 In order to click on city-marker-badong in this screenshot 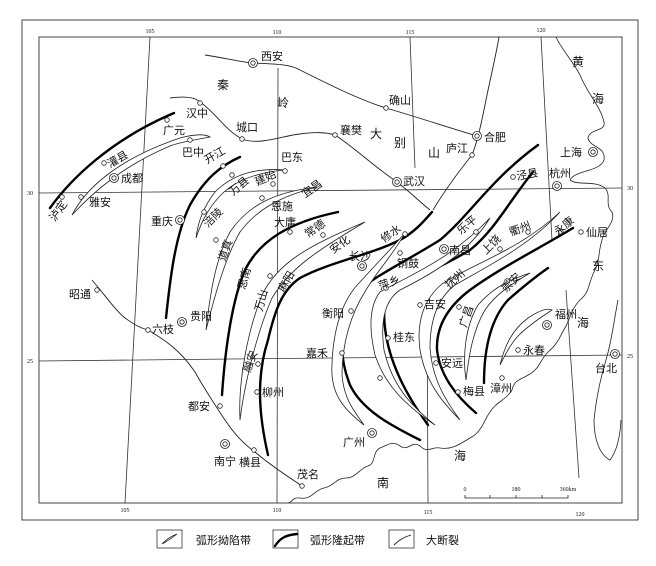, I will do `click(285, 171)`.